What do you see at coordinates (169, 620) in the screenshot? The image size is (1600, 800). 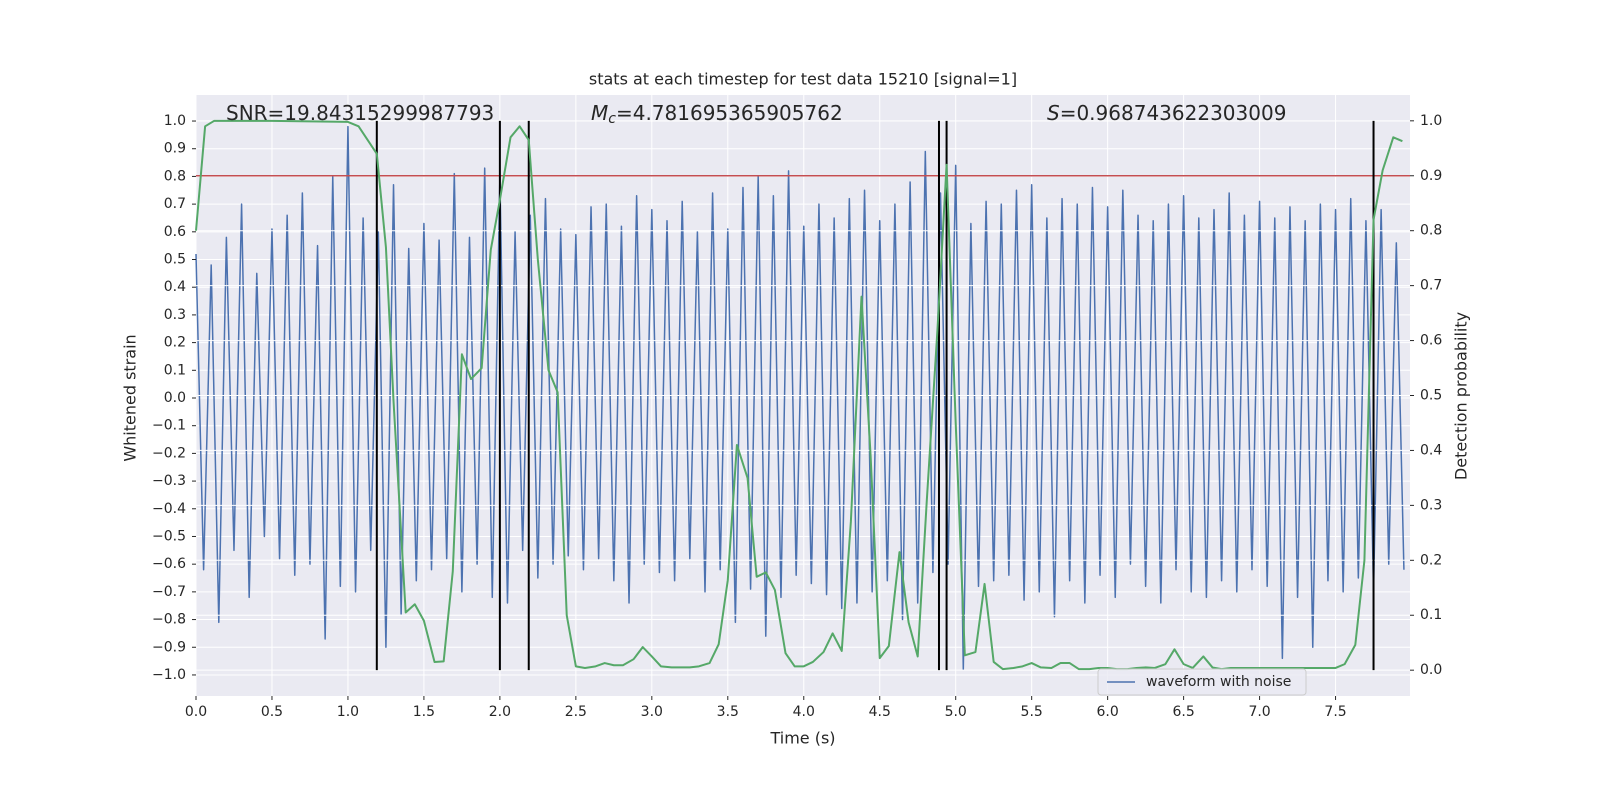 I see `y-tick-label: −0.8` at bounding box center [169, 620].